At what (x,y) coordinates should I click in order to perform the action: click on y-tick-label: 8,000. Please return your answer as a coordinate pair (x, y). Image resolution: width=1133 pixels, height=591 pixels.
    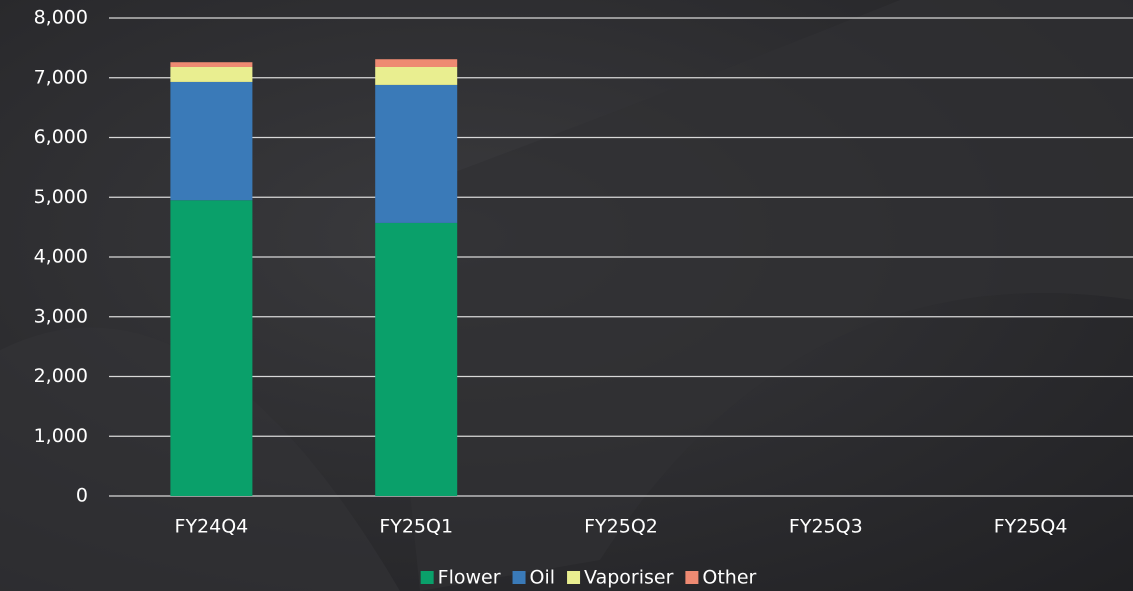
    Looking at the image, I should click on (61, 18).